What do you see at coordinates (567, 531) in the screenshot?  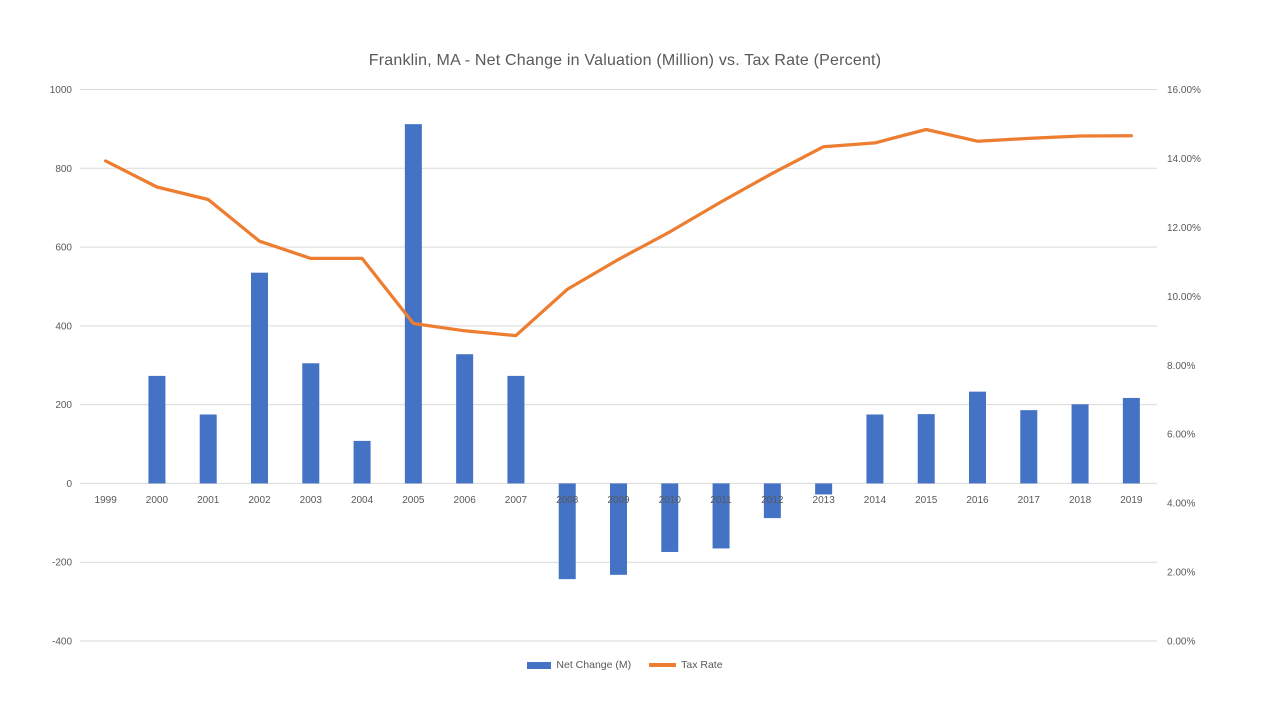 I see `bar-2008` at bounding box center [567, 531].